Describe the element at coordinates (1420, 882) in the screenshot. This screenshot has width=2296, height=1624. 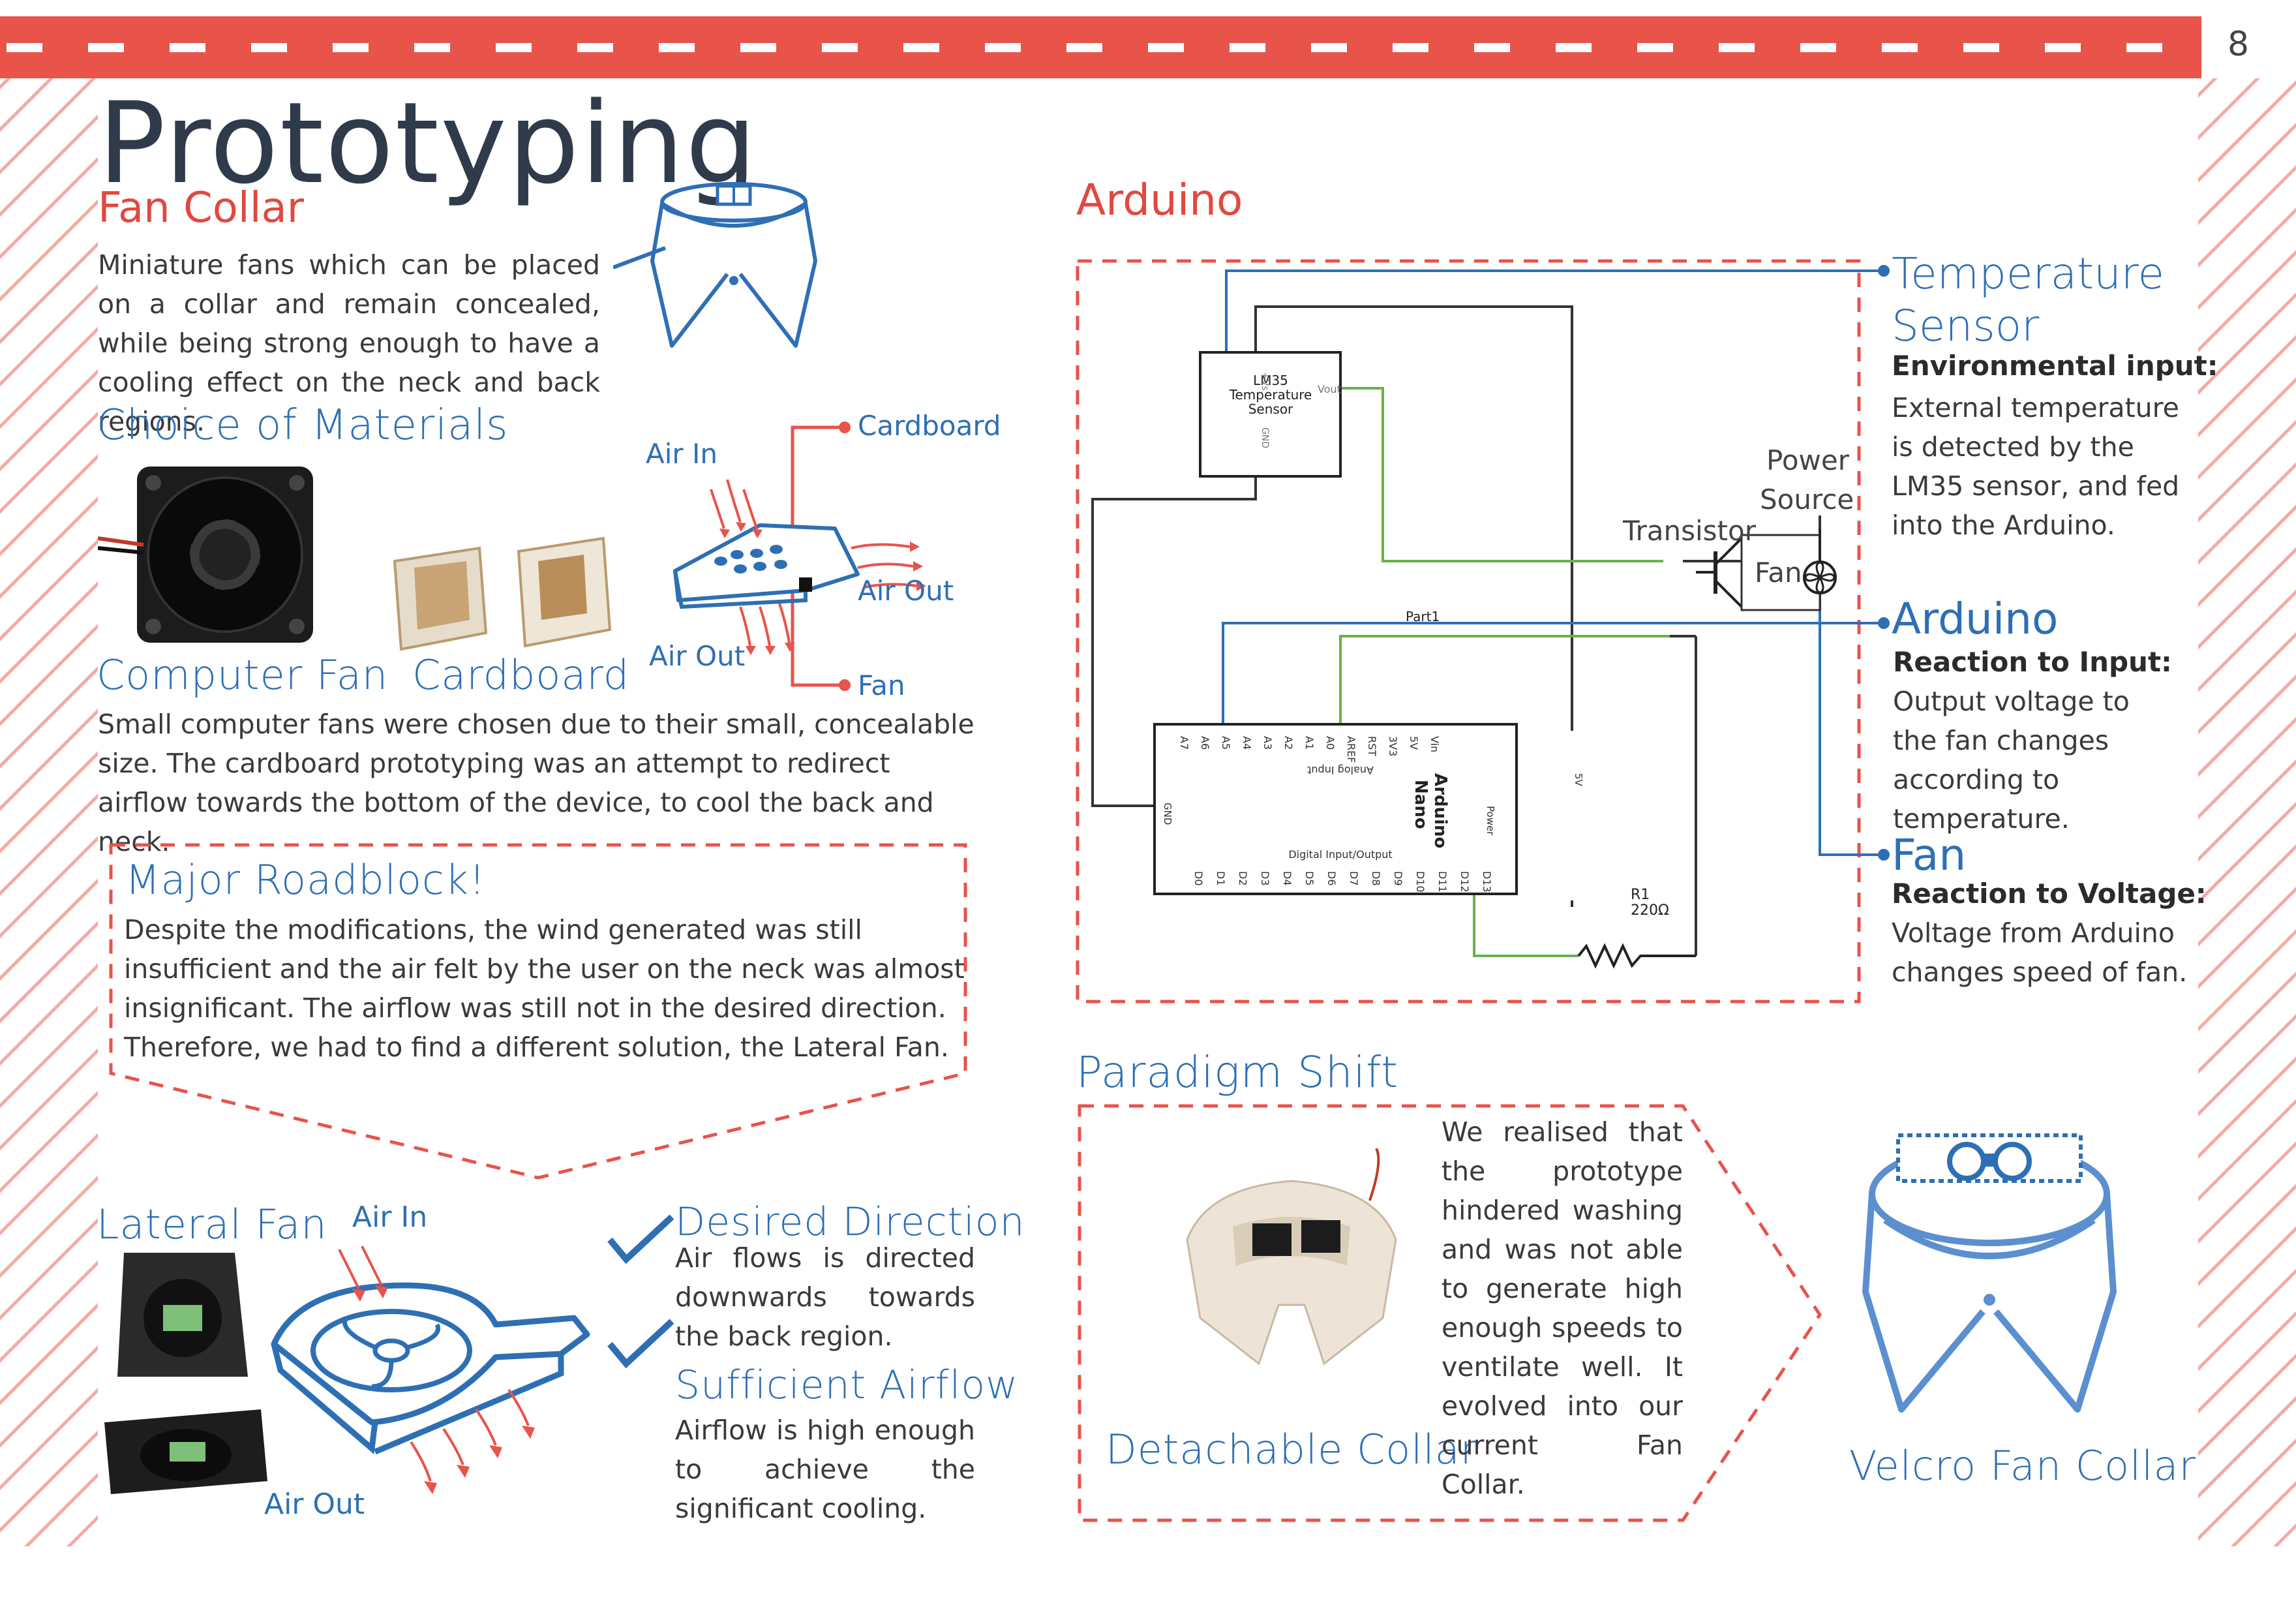
I see `nano-pin-label: D10` at that location.